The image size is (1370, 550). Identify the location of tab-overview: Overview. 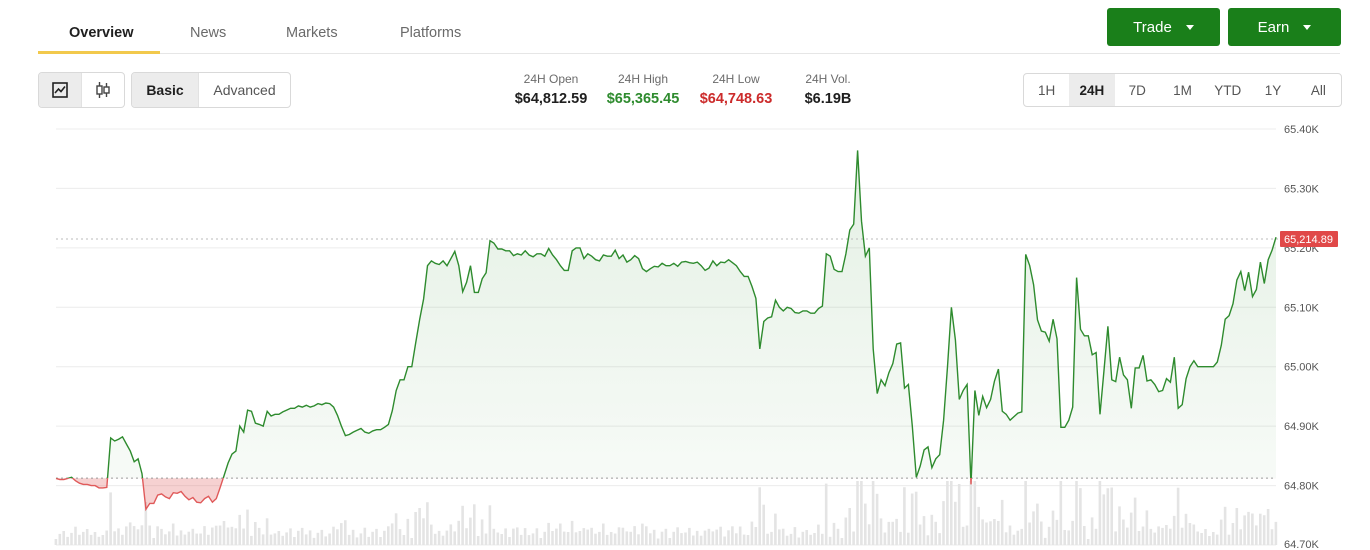
(101, 33).